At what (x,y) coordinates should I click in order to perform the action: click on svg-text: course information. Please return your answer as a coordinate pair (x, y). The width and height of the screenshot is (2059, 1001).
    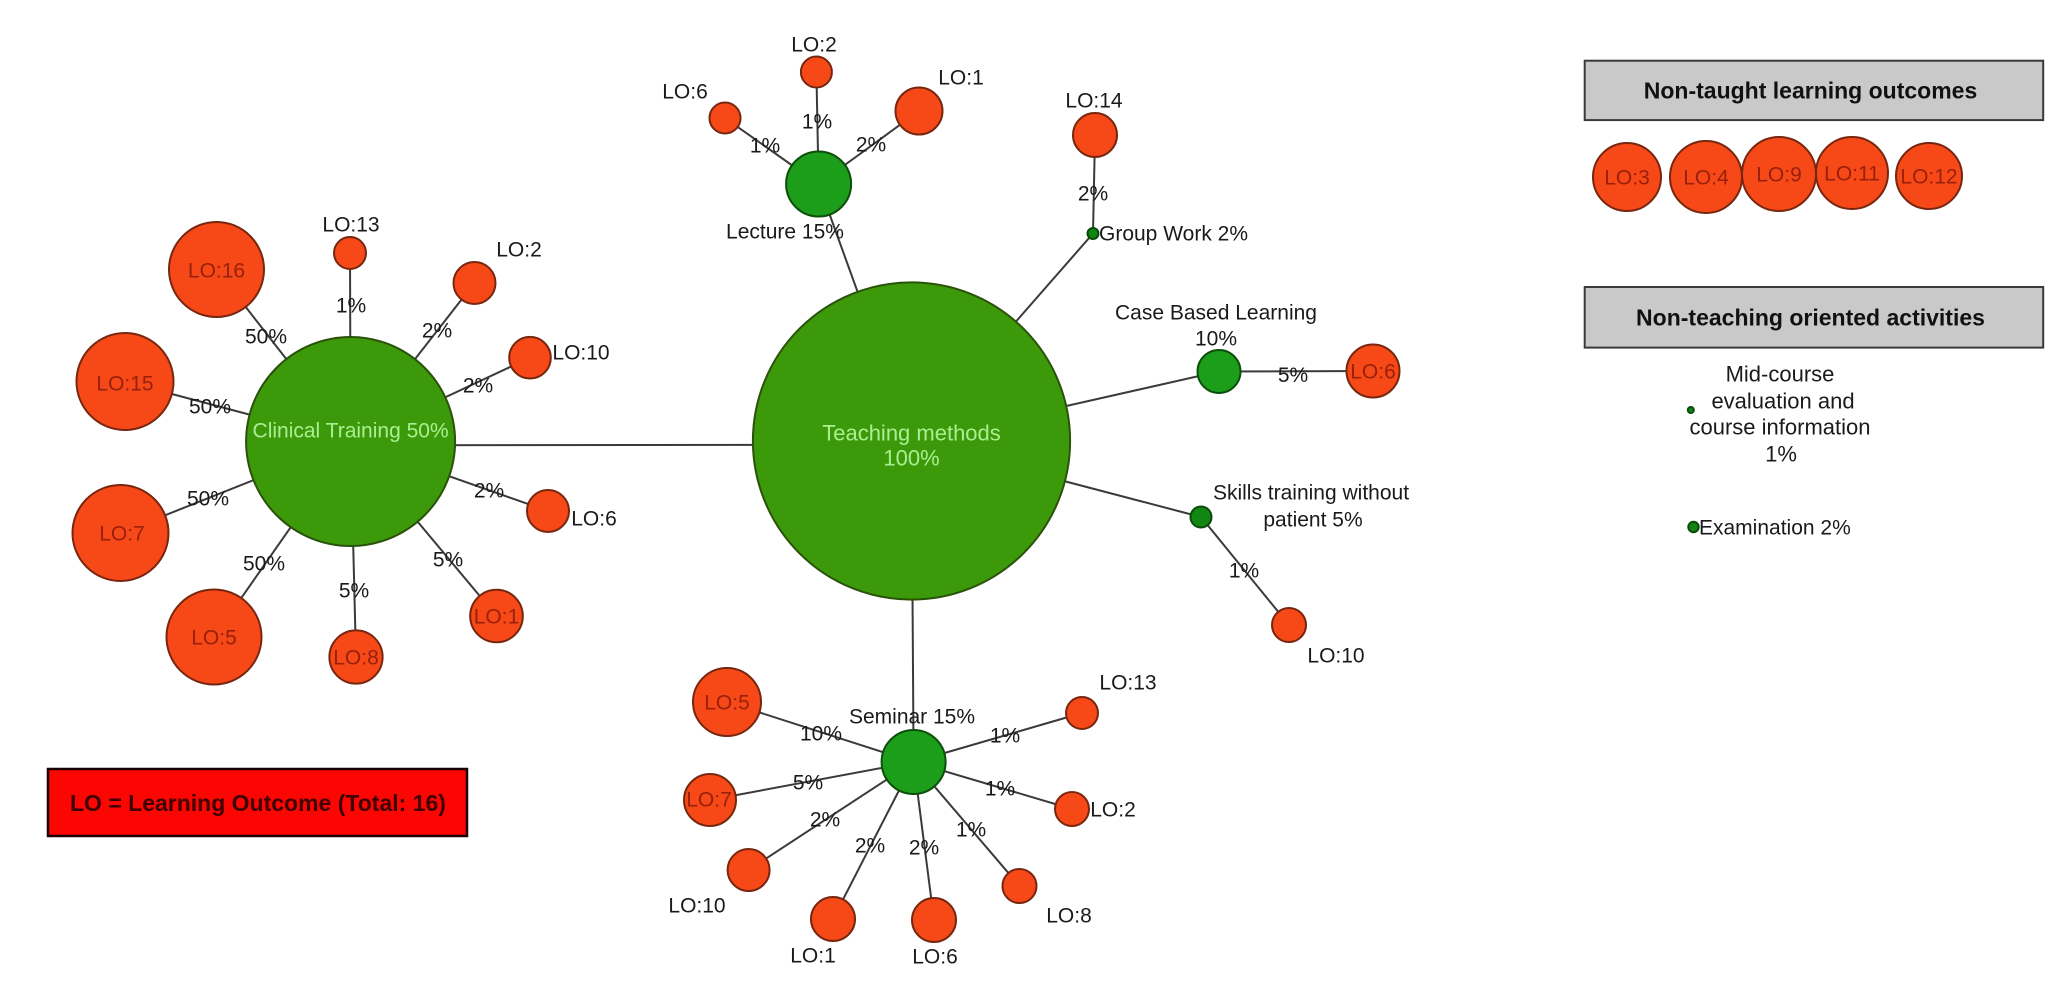
    Looking at the image, I should click on (1780, 427).